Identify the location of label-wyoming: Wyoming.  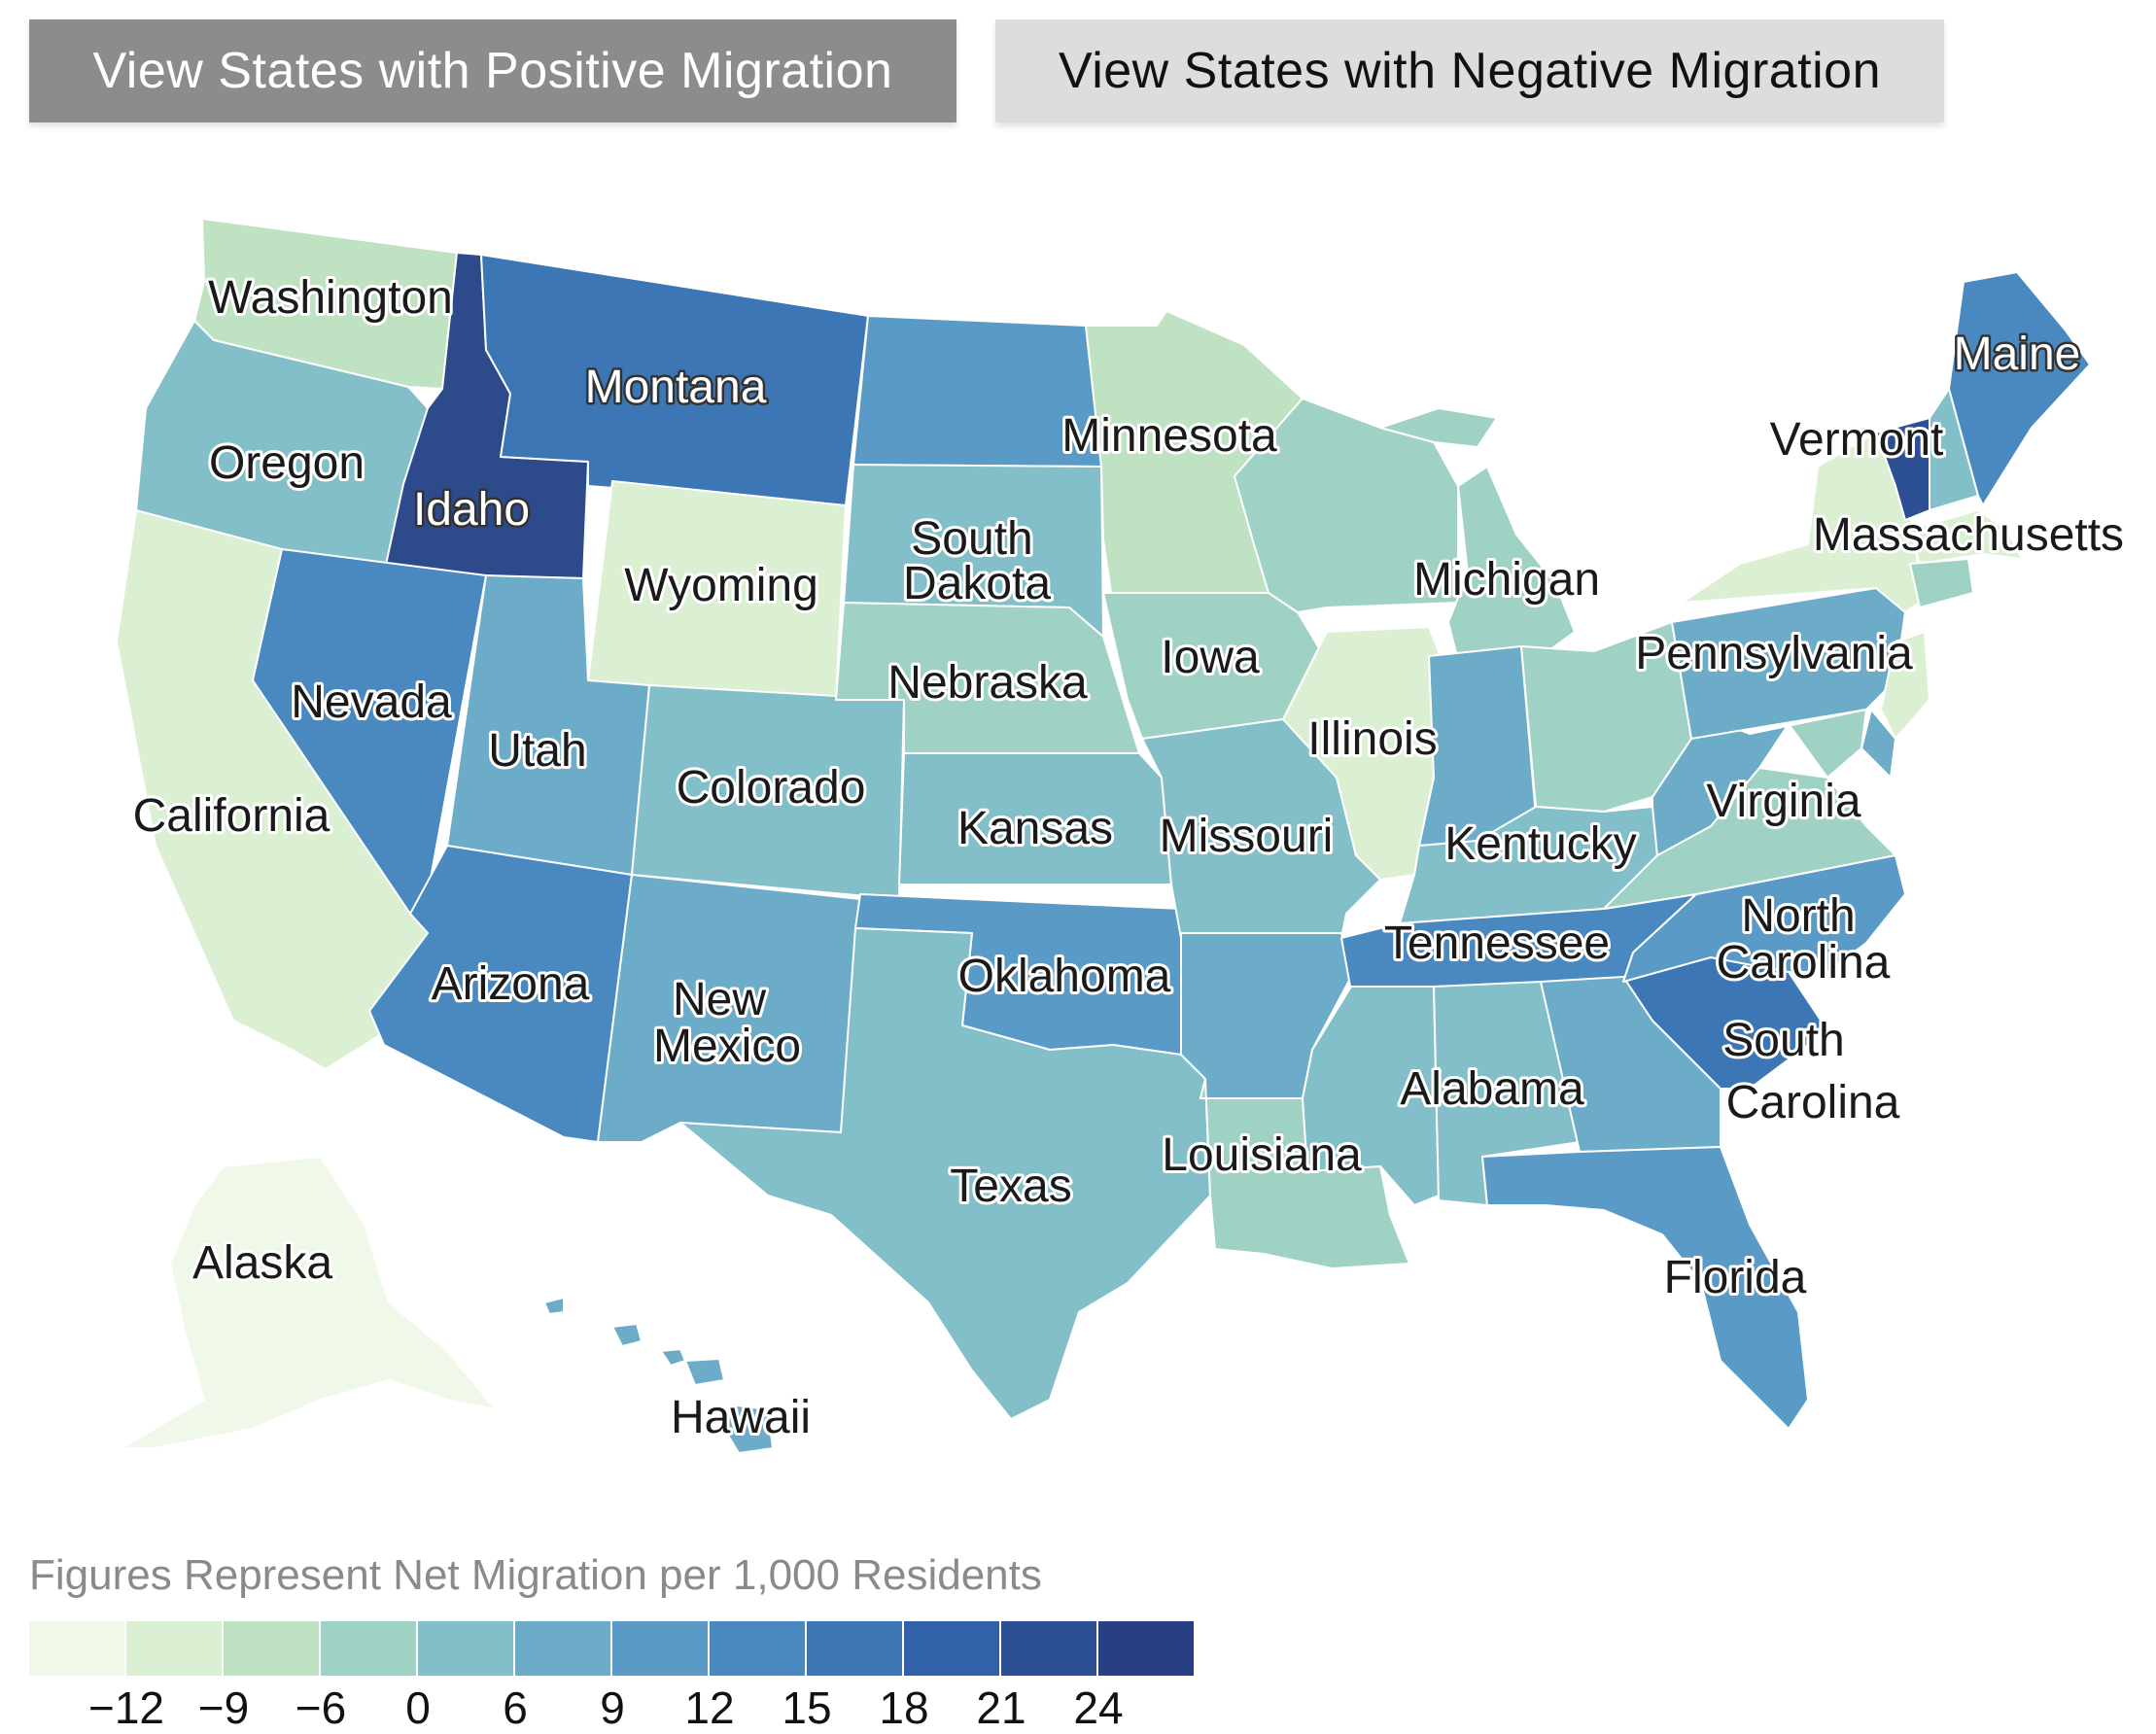
(721, 585).